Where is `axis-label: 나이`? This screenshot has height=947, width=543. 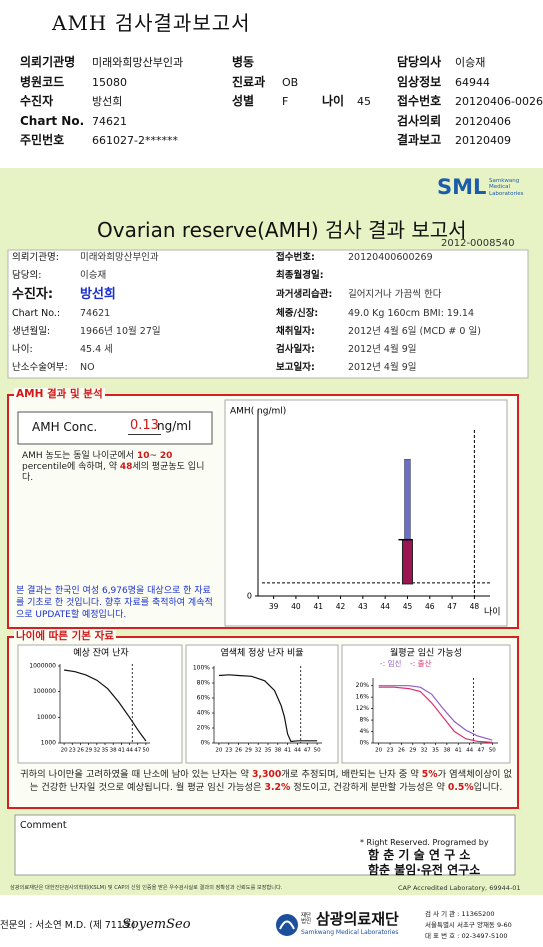
axis-label: 나이 is located at coordinates (492, 612).